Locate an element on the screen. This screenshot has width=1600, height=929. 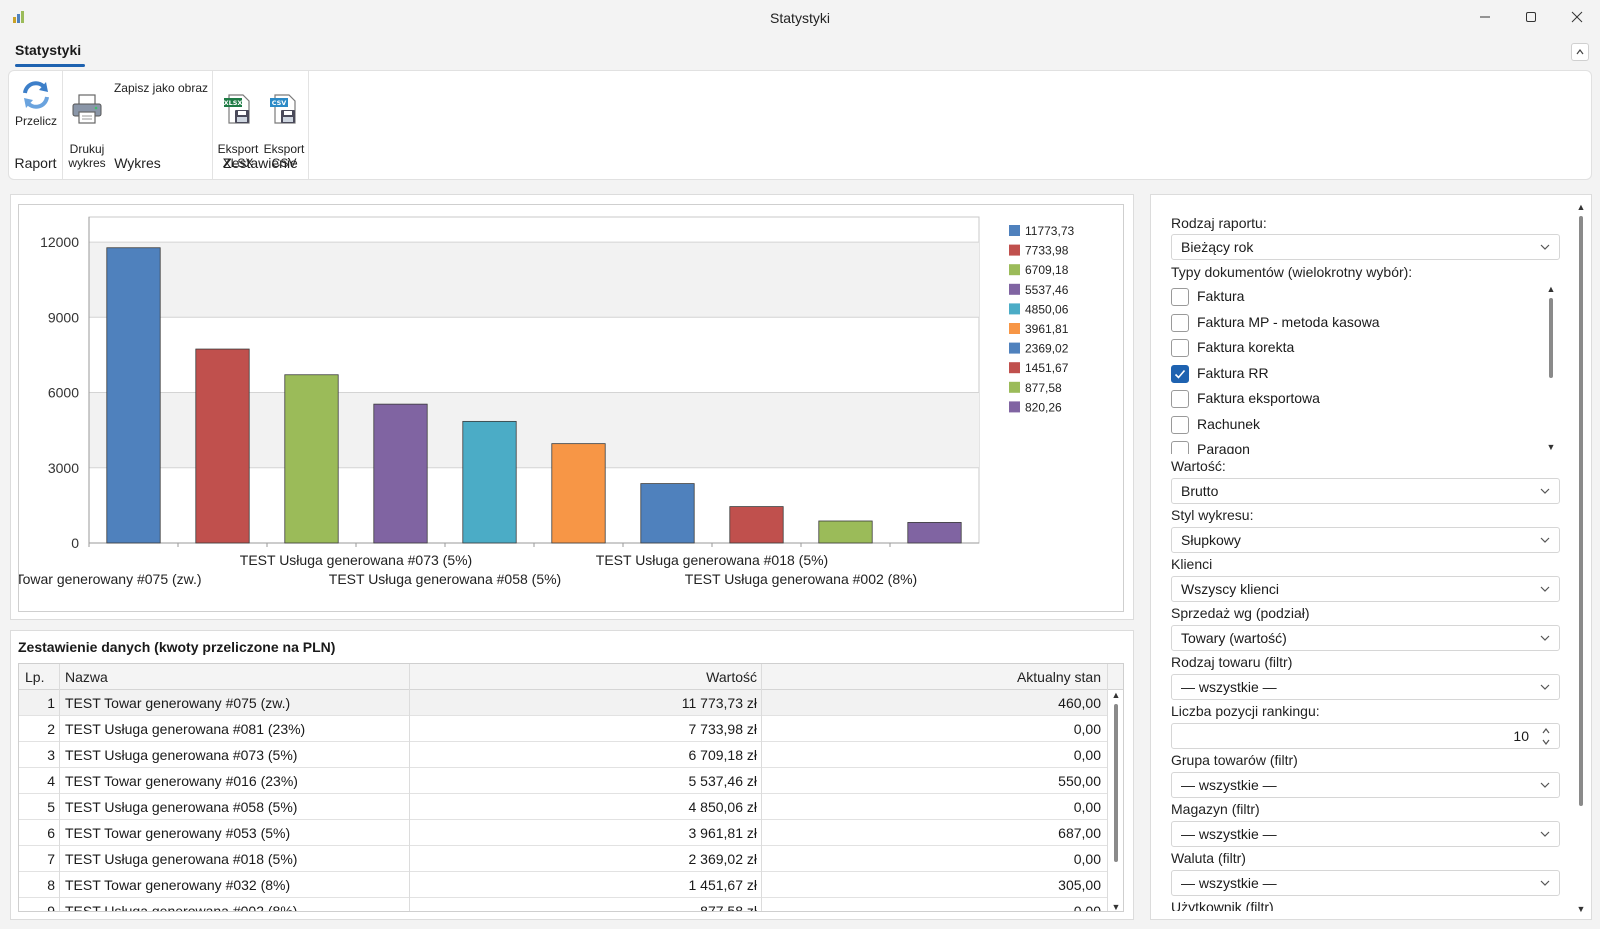
chart-style-select: Słupkowy is located at coordinates (1365, 540).